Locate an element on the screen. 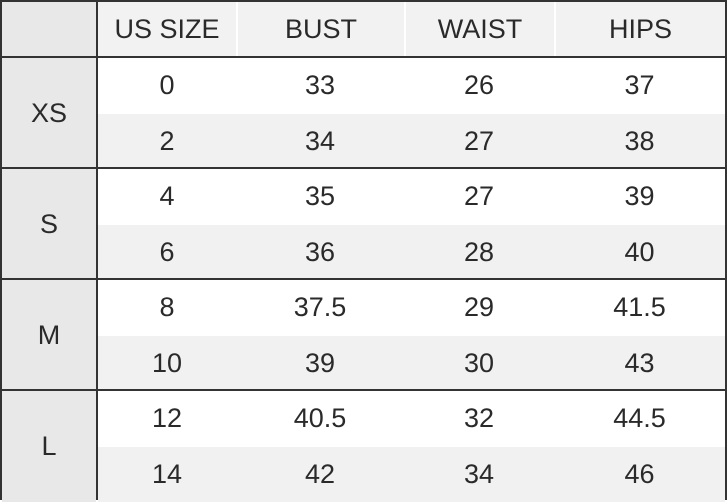  table-cell: 29 is located at coordinates (479, 308).